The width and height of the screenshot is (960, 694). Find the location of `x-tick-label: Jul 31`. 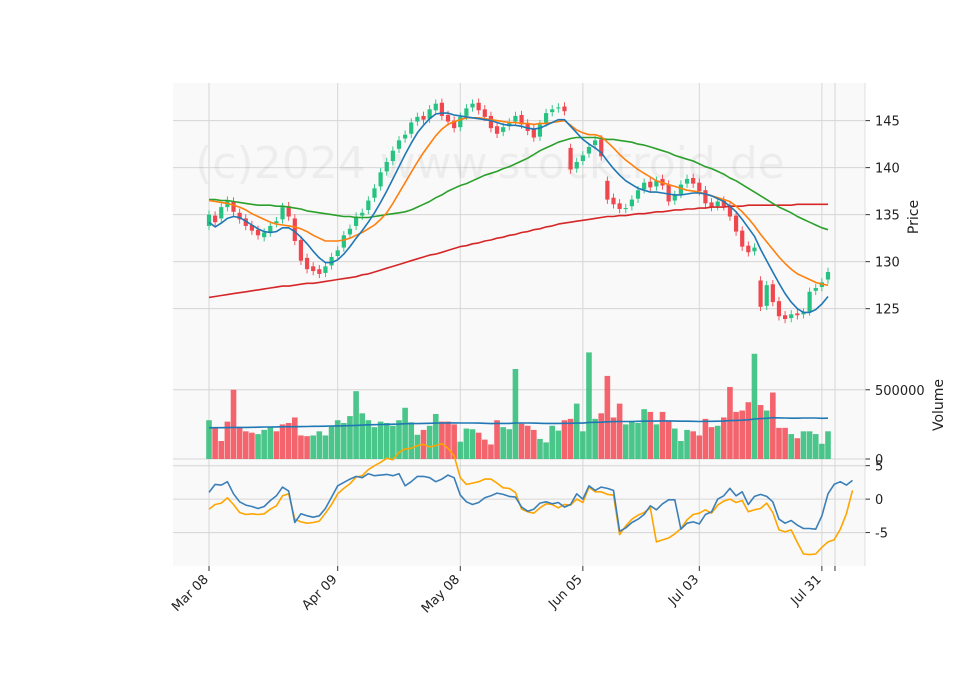

x-tick-label: Jul 31 is located at coordinates (806, 590).